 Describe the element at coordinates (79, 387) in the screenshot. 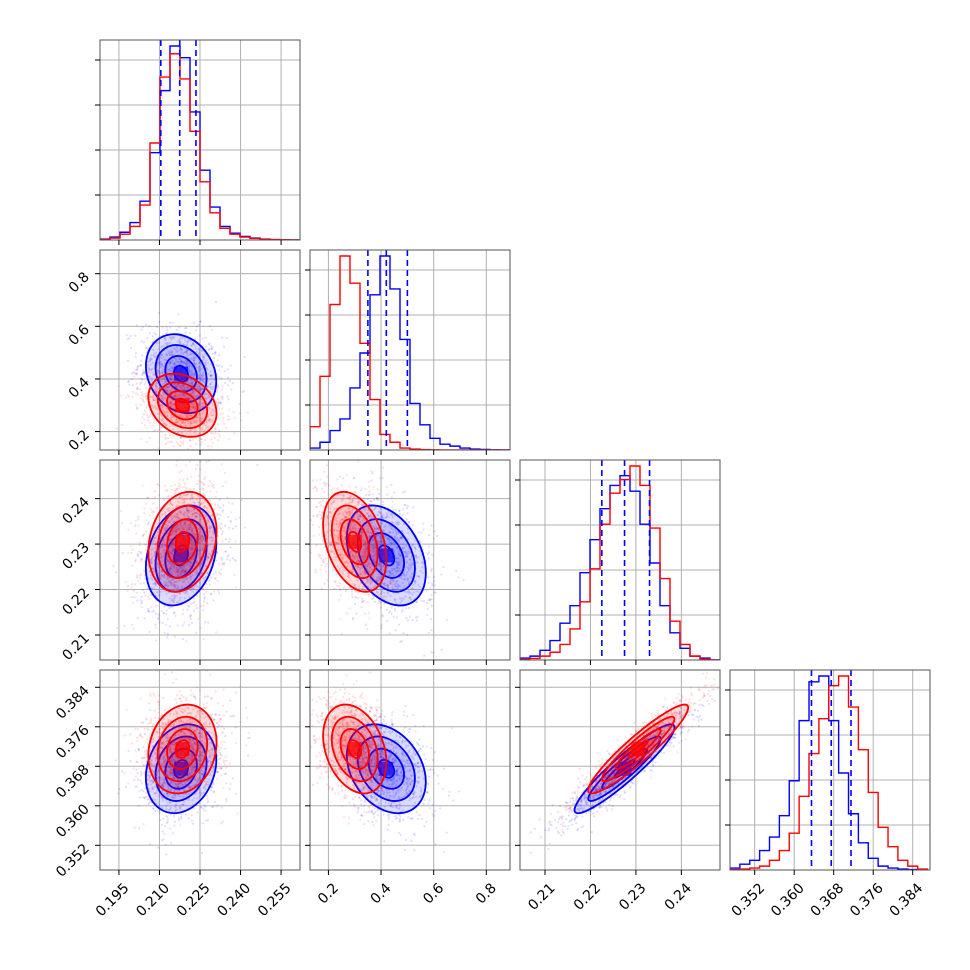

I see `y-tick-label: 0.4` at that location.